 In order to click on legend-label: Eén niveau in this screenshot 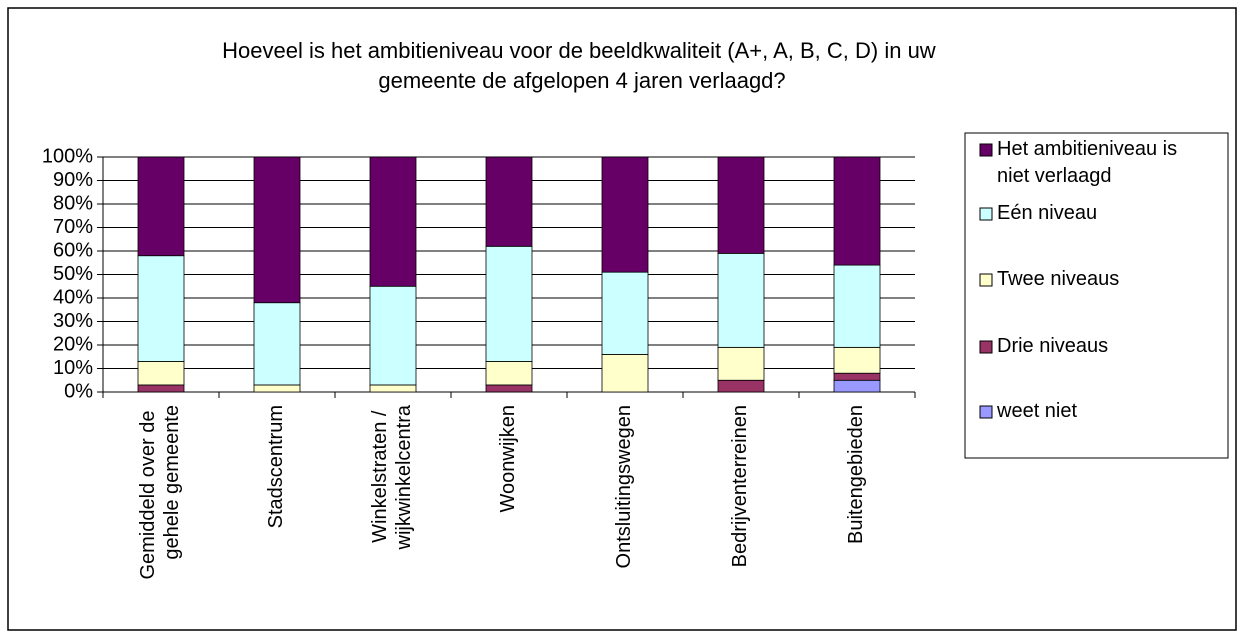, I will do `click(1047, 213)`.